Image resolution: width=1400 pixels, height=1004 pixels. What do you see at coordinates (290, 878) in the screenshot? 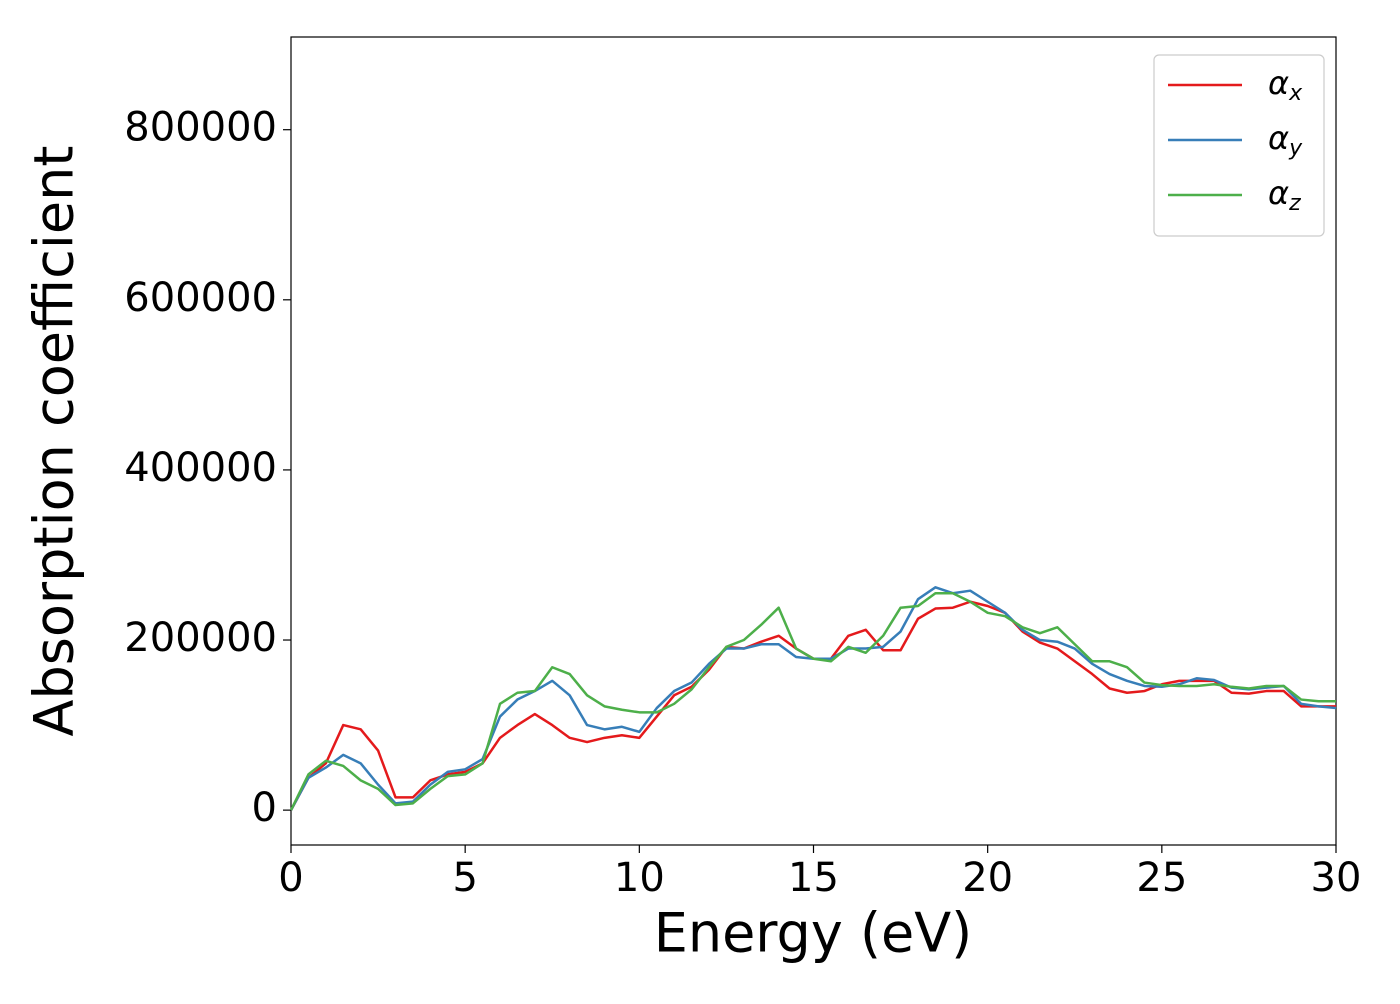
I see `x-tick-label: 0` at bounding box center [290, 878].